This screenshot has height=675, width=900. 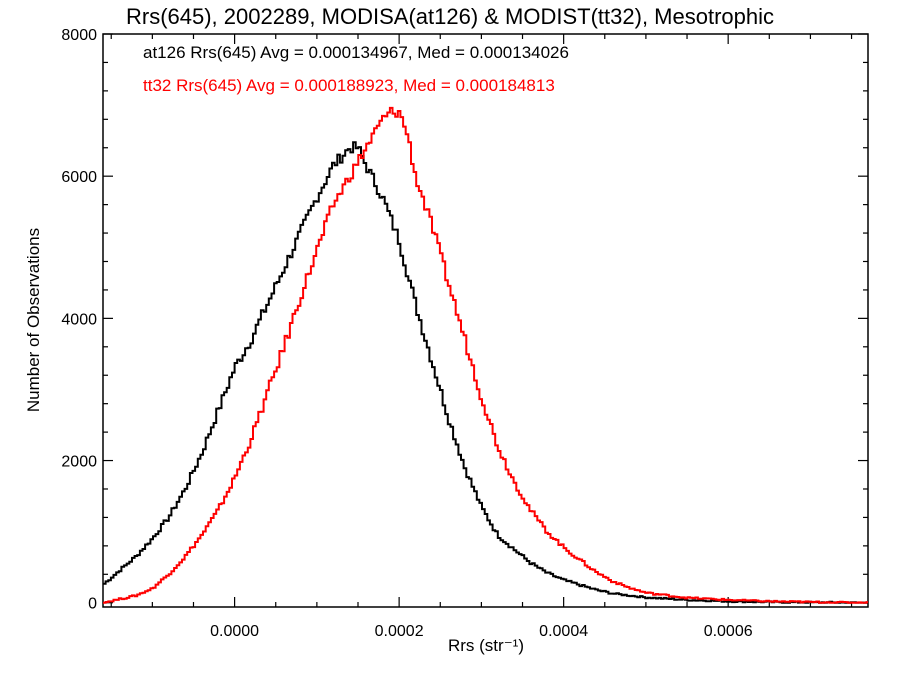 I want to click on x-tick-label: 0.0000, so click(x=234, y=631).